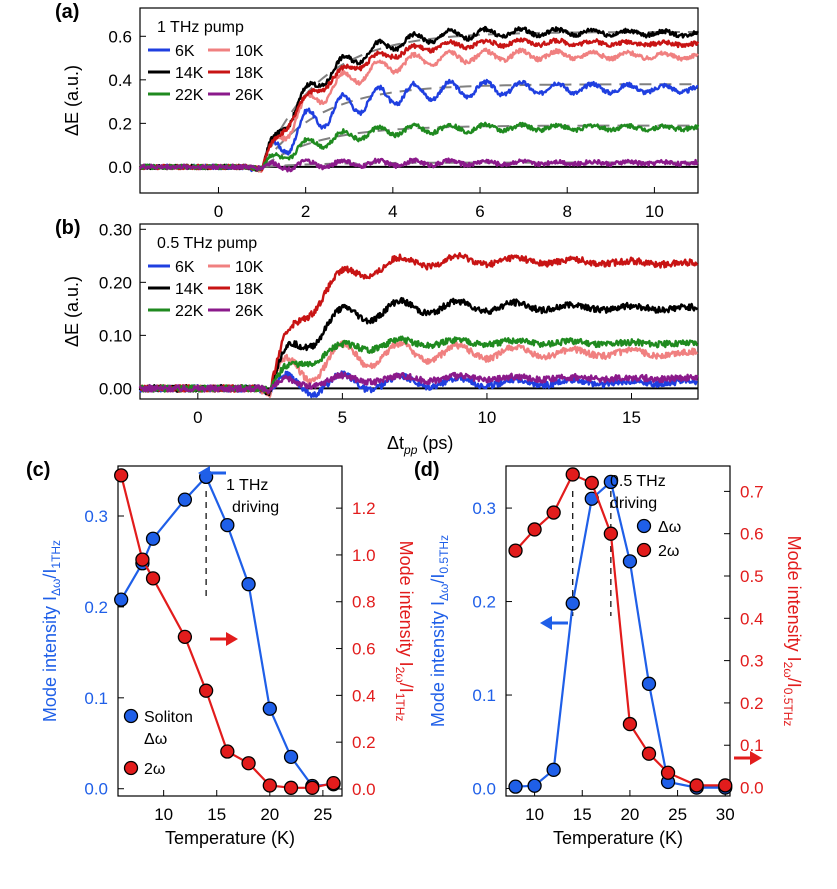 Image resolution: width=837 pixels, height=889 pixels. I want to click on label-part: Δω, so click(444, 592).